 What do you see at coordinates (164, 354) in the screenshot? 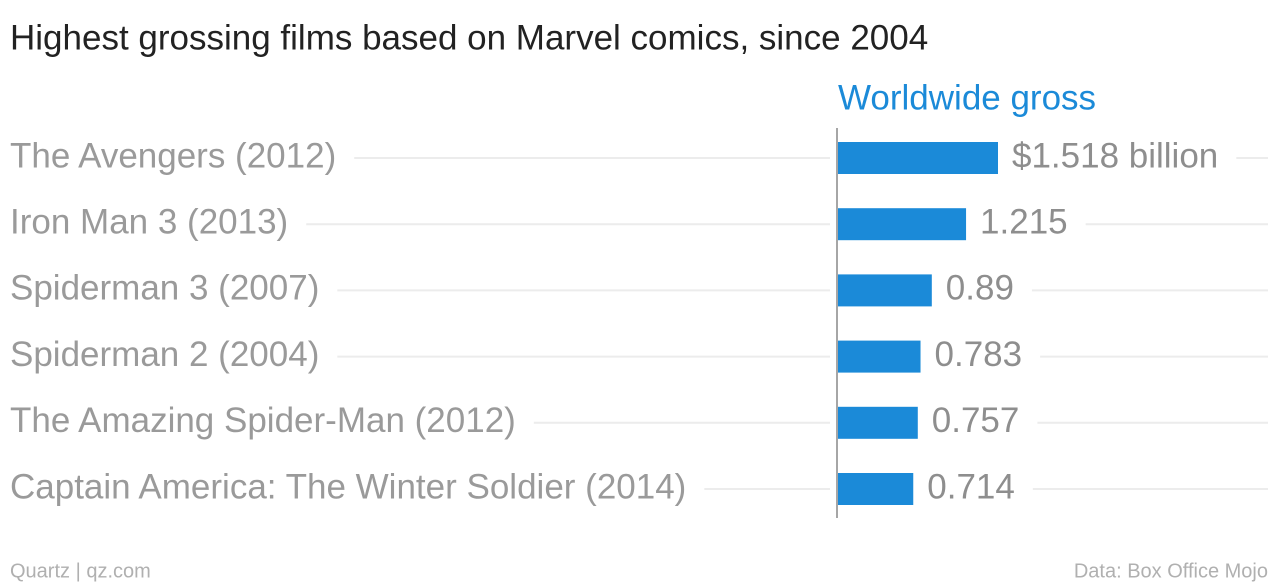
I see `category-label: Spiderman 2 (2004)` at bounding box center [164, 354].